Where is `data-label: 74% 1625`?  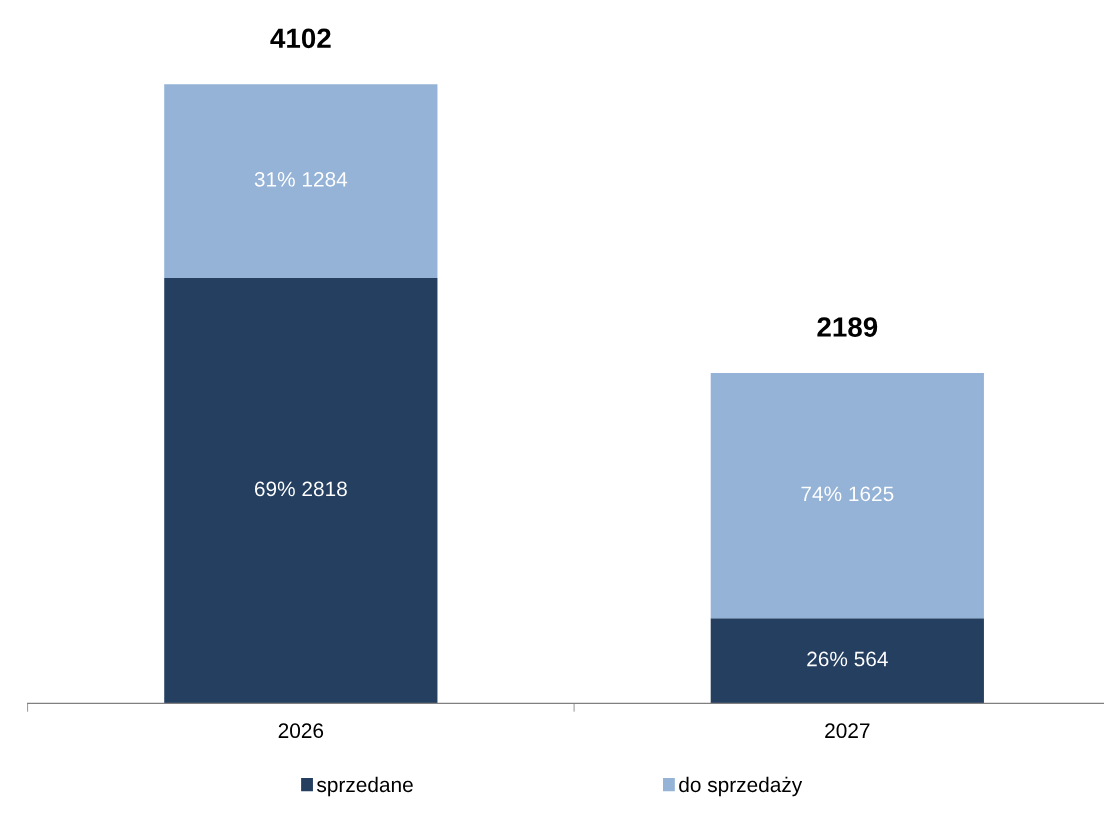 data-label: 74% 1625 is located at coordinates (847, 494).